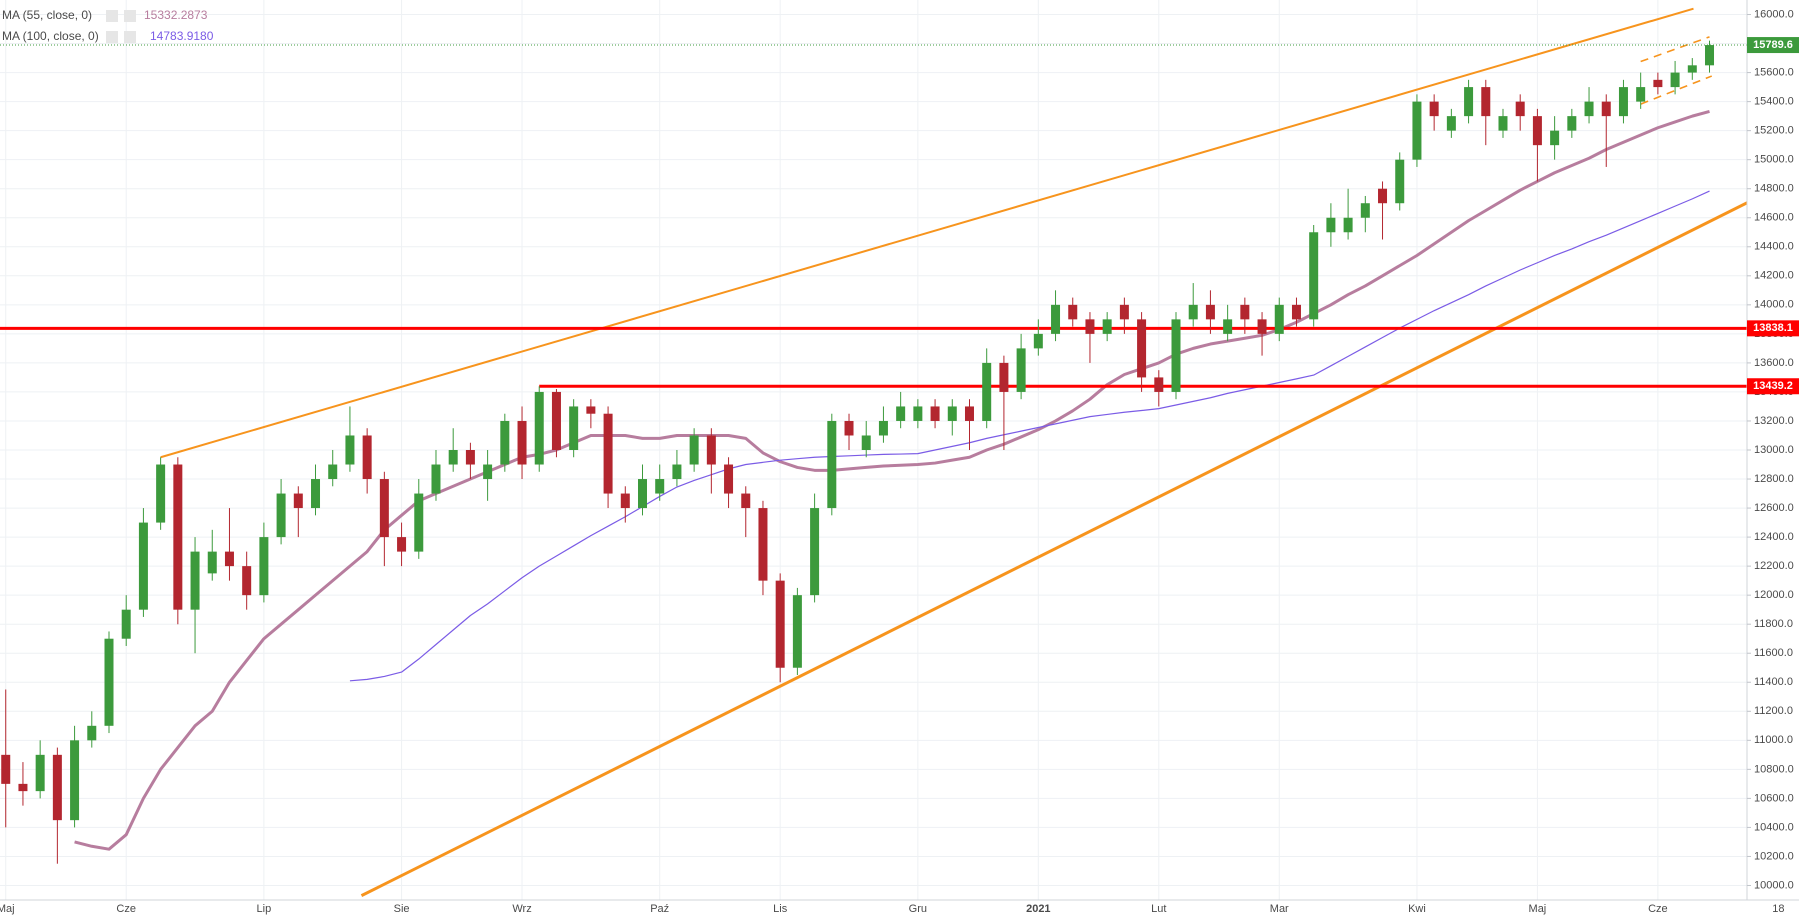 The image size is (1799, 917). I want to click on legend-ma100-value: 14783.9180, so click(182, 36).